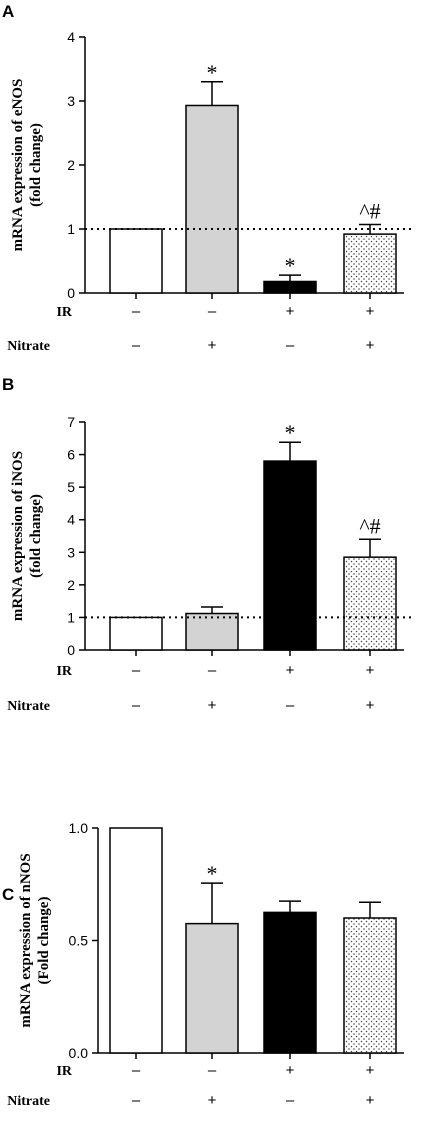  Describe the element at coordinates (8, 11) in the screenshot. I see `panel-letter: A` at that location.